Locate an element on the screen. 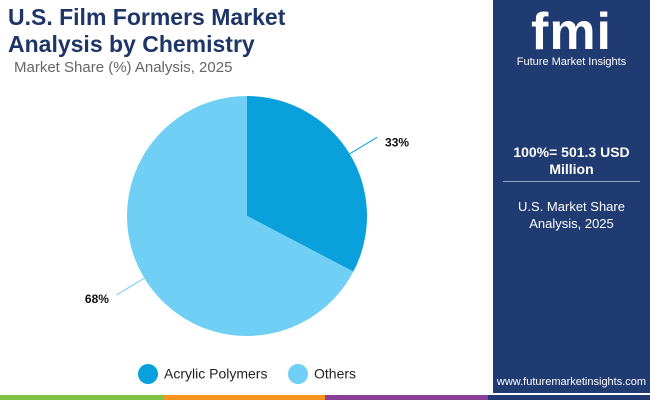 The width and height of the screenshot is (650, 400). divider is located at coordinates (571, 181).